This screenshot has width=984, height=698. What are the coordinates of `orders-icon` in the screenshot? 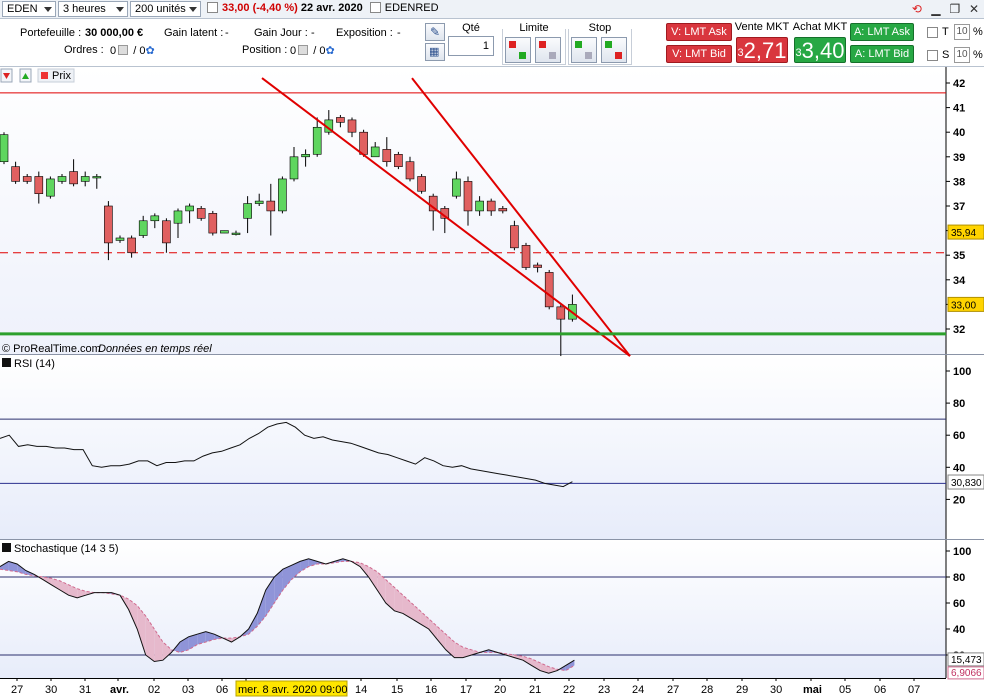 It's located at (123, 50).